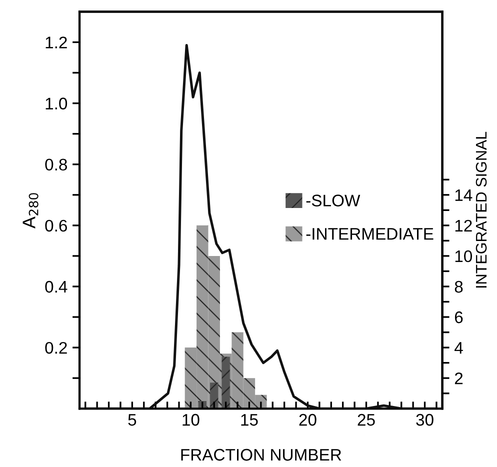 Image resolution: width=497 pixels, height=467 pixels. What do you see at coordinates (366, 420) in the screenshot?
I see `x-tick-label: 25` at bounding box center [366, 420].